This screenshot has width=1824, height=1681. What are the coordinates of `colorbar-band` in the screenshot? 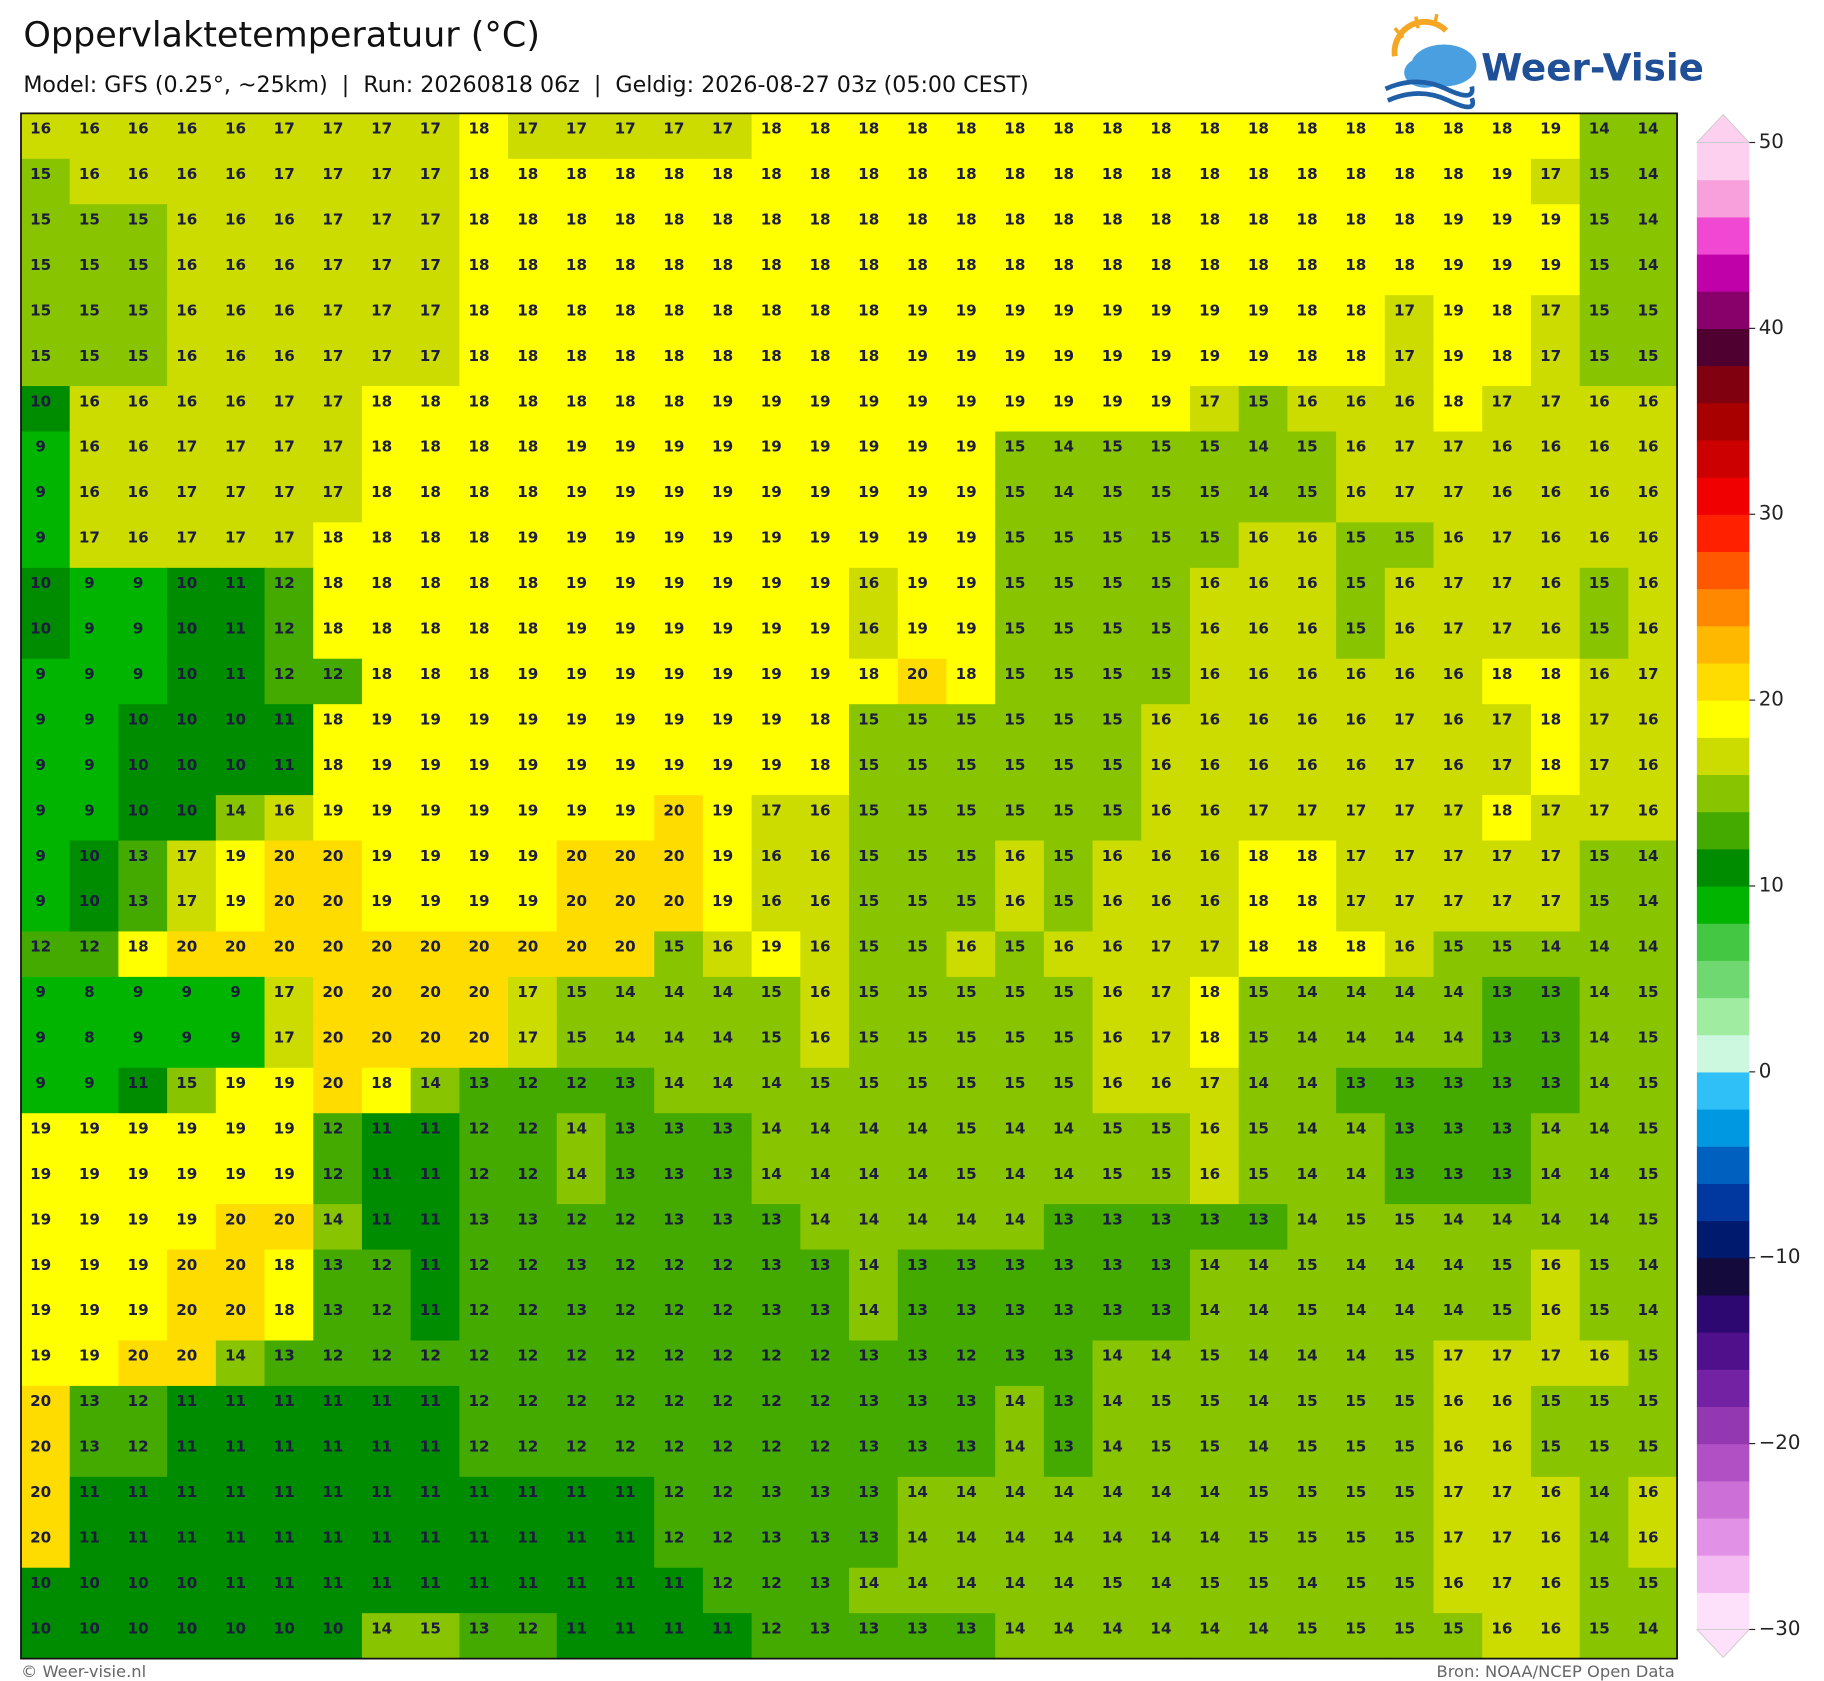 It's located at (1723, 1053).